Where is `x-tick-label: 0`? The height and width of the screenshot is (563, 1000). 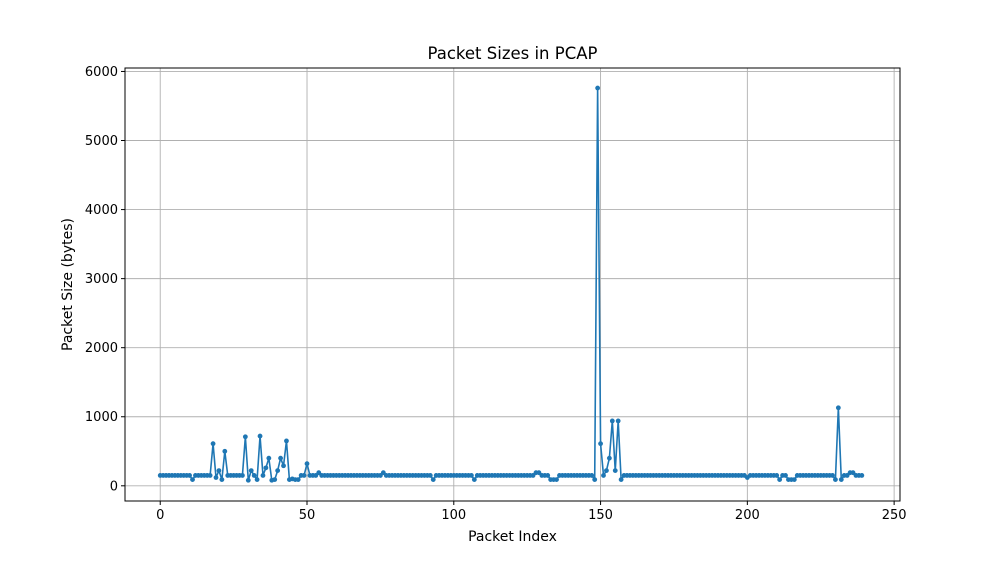 x-tick-label: 0 is located at coordinates (160, 515).